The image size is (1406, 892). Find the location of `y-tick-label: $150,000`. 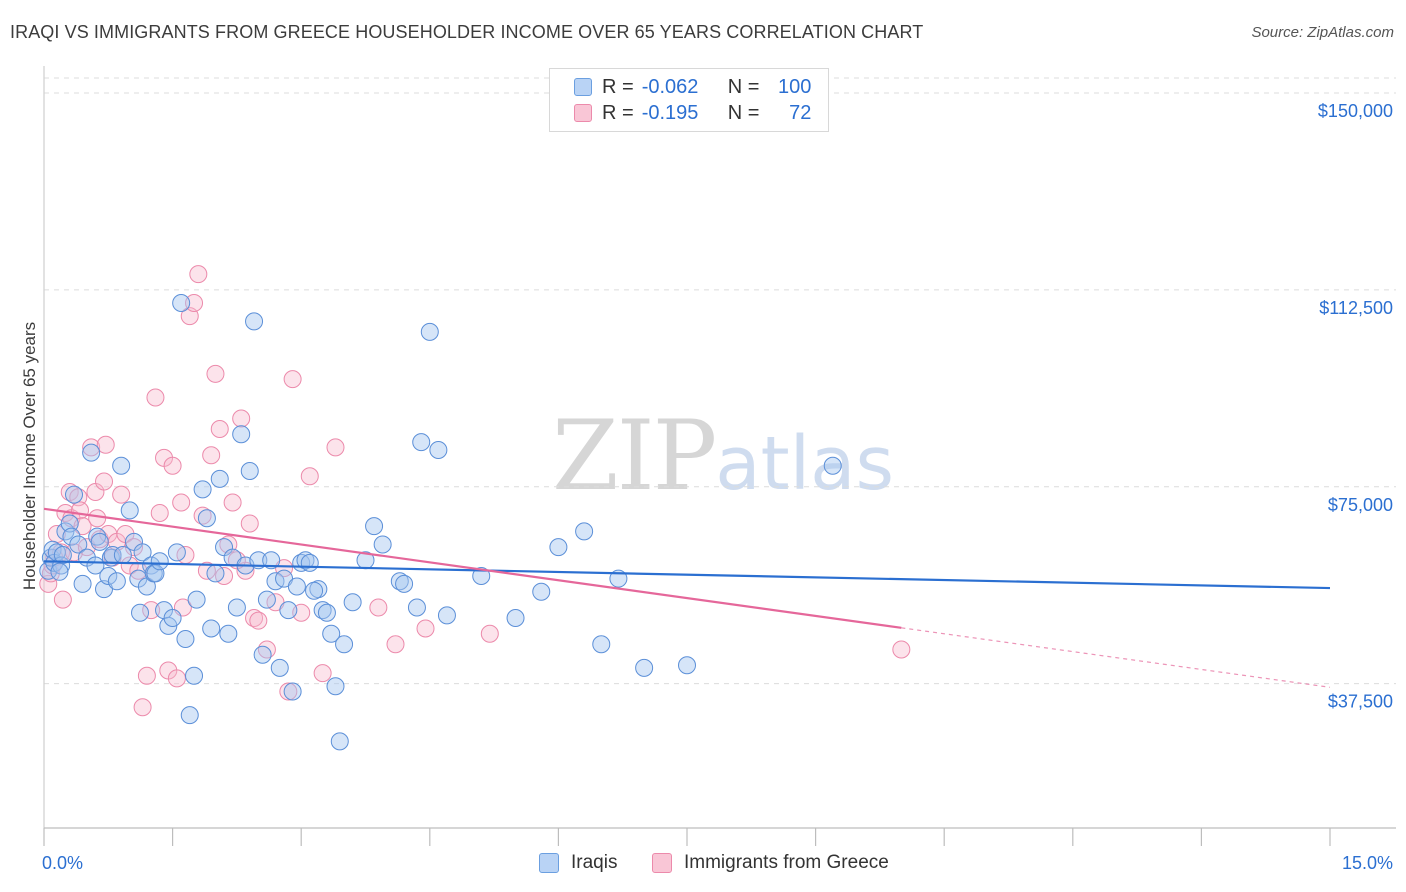

y-tick-label: $150,000 is located at coordinates (1355, 111).